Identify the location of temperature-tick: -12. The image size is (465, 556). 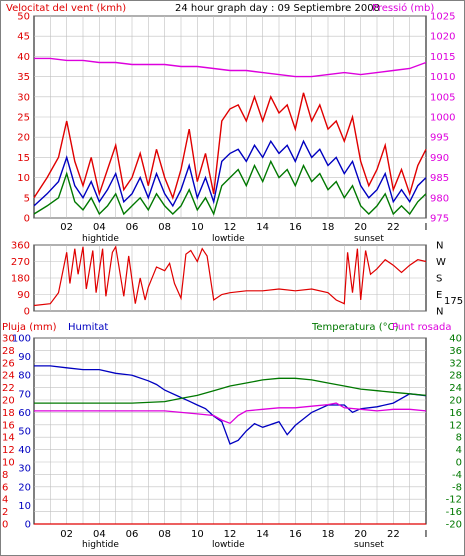
(454, 500).